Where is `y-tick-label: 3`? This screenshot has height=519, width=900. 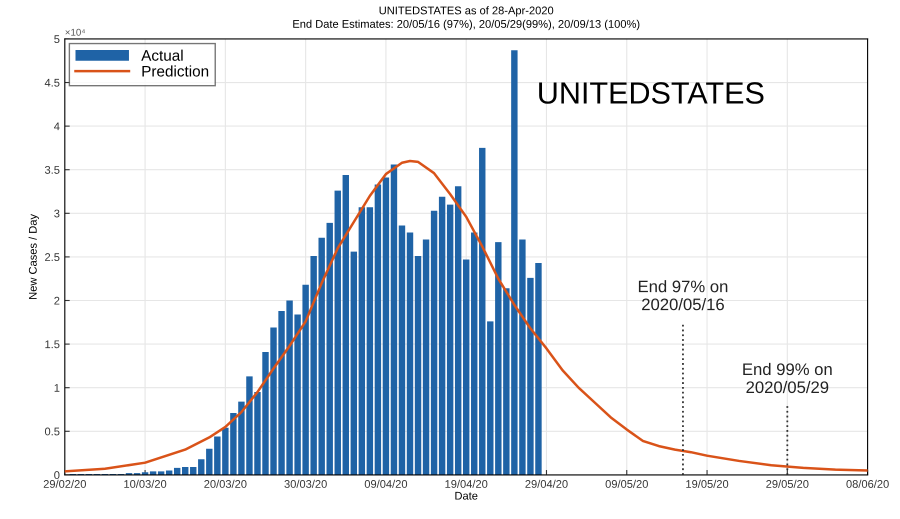 y-tick-label: 3 is located at coordinates (57, 214).